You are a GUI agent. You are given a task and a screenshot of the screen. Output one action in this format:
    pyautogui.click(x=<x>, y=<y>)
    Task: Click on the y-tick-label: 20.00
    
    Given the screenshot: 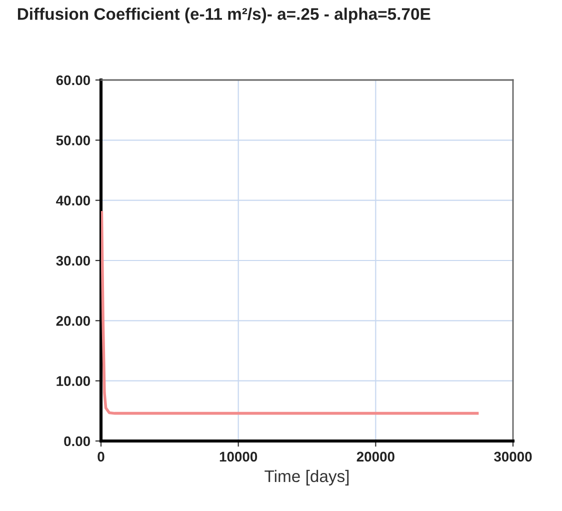 What is the action you would take?
    pyautogui.click(x=73, y=321)
    